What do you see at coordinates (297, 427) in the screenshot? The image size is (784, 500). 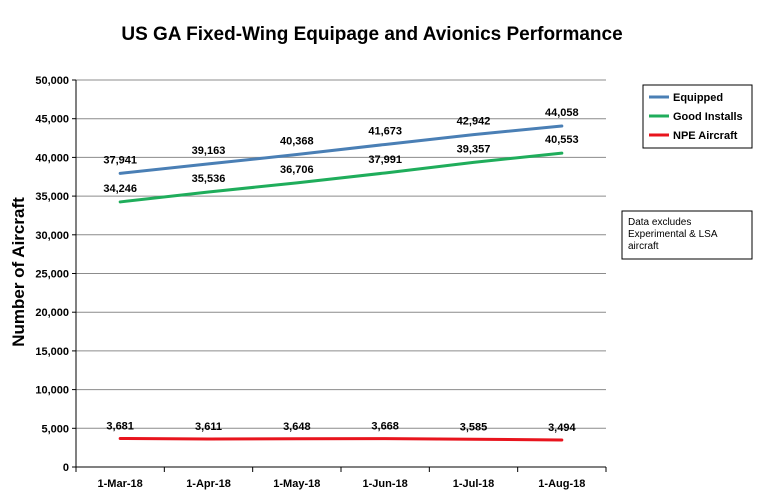 I see `data-label: 3,648` at bounding box center [297, 427].